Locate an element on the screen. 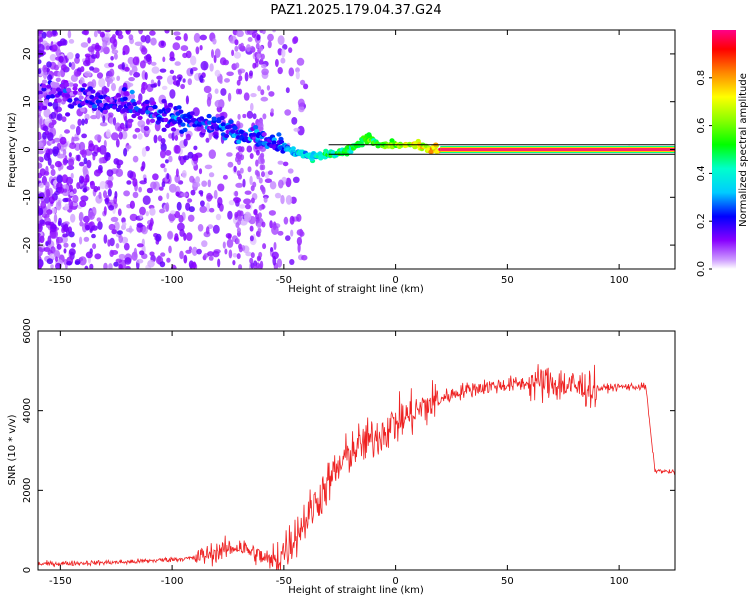 This screenshot has height=600, width=750. snr-x-axis-label: Height of straight line (km) is located at coordinates (356, 590).